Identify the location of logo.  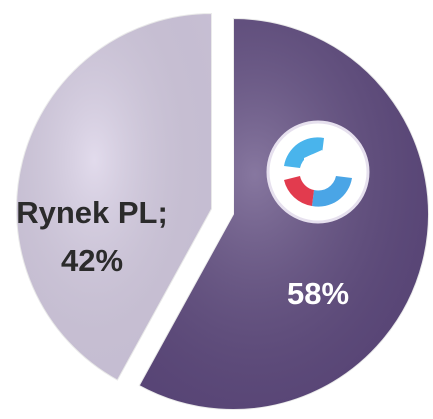
(318, 172).